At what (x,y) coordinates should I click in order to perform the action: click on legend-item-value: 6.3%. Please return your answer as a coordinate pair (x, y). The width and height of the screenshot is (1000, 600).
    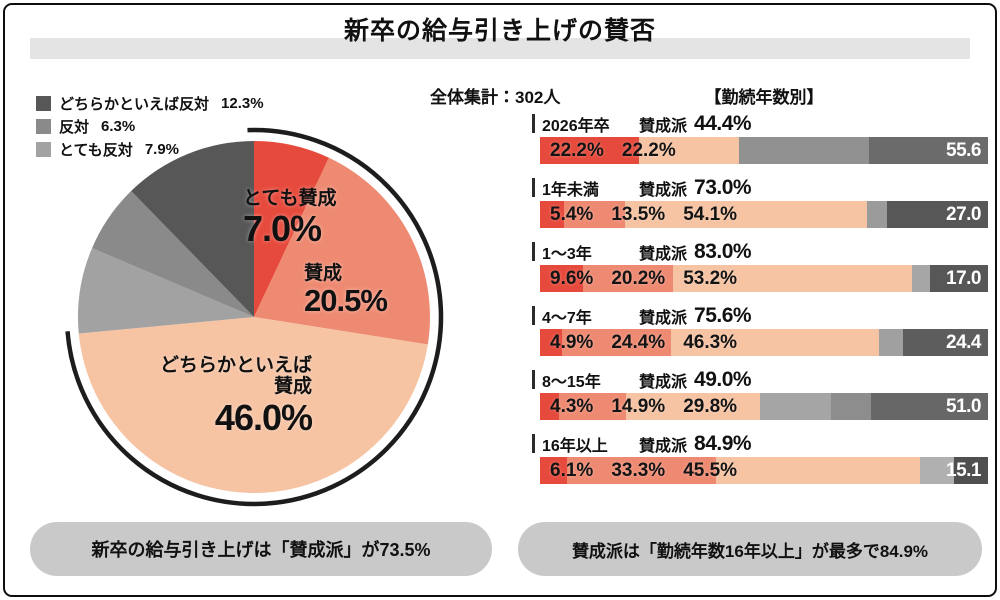
    Looking at the image, I should click on (118, 126).